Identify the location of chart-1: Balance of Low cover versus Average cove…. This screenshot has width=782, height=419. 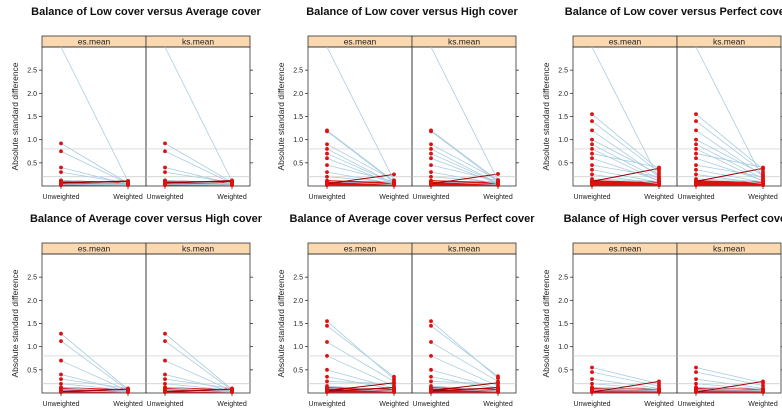
(136, 103).